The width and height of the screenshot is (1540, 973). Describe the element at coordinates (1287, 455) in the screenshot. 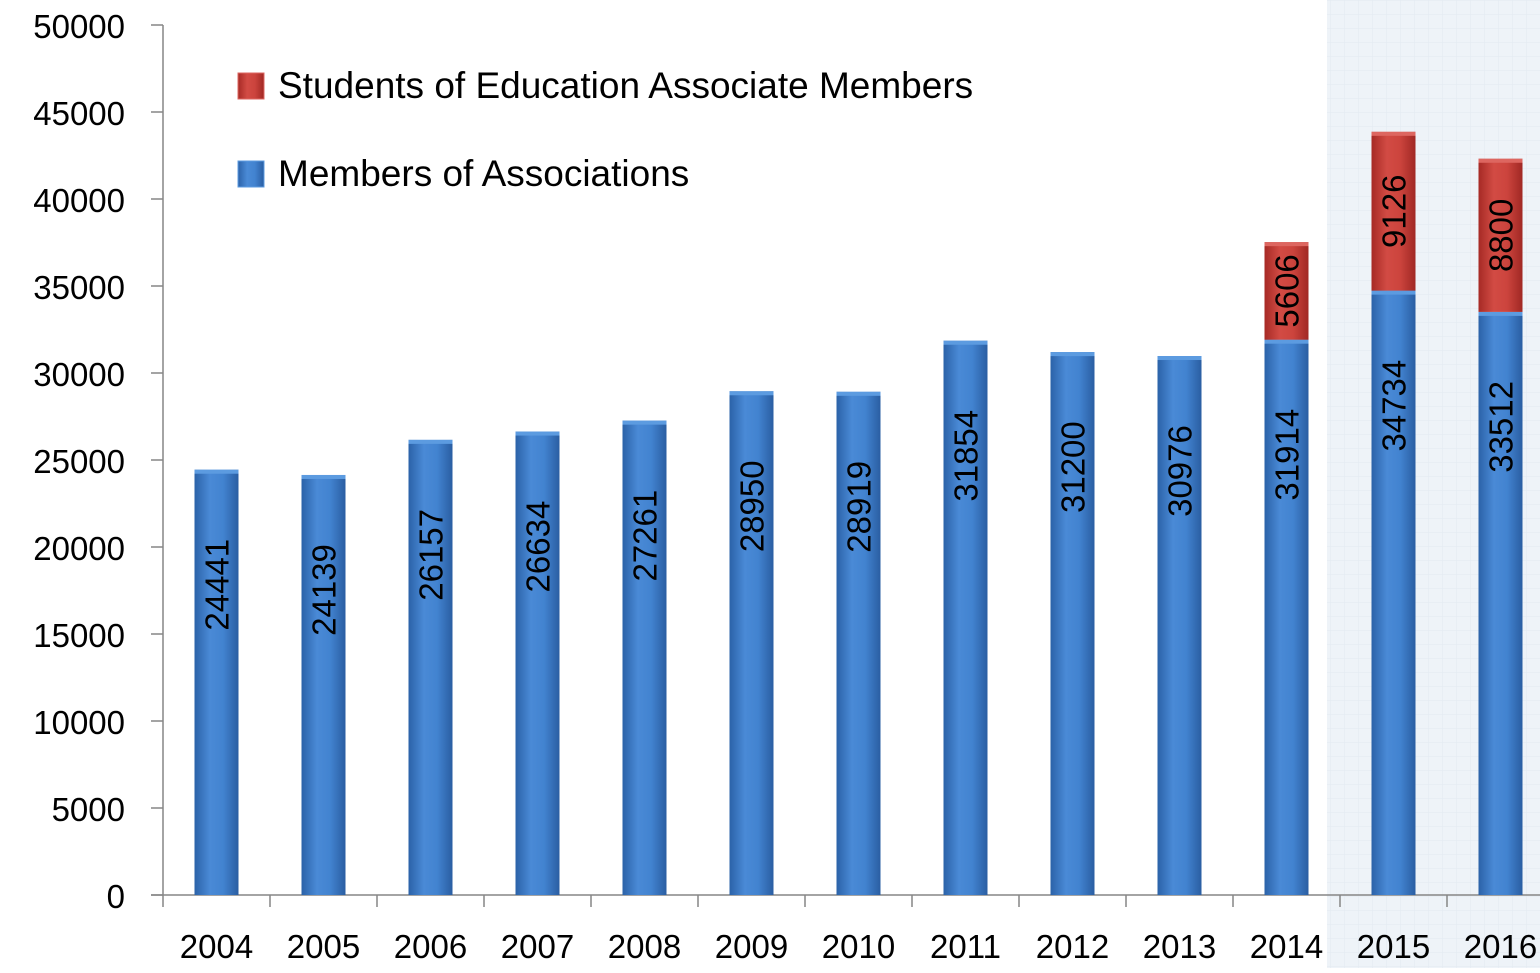

I see `data-label: 31914` at that location.